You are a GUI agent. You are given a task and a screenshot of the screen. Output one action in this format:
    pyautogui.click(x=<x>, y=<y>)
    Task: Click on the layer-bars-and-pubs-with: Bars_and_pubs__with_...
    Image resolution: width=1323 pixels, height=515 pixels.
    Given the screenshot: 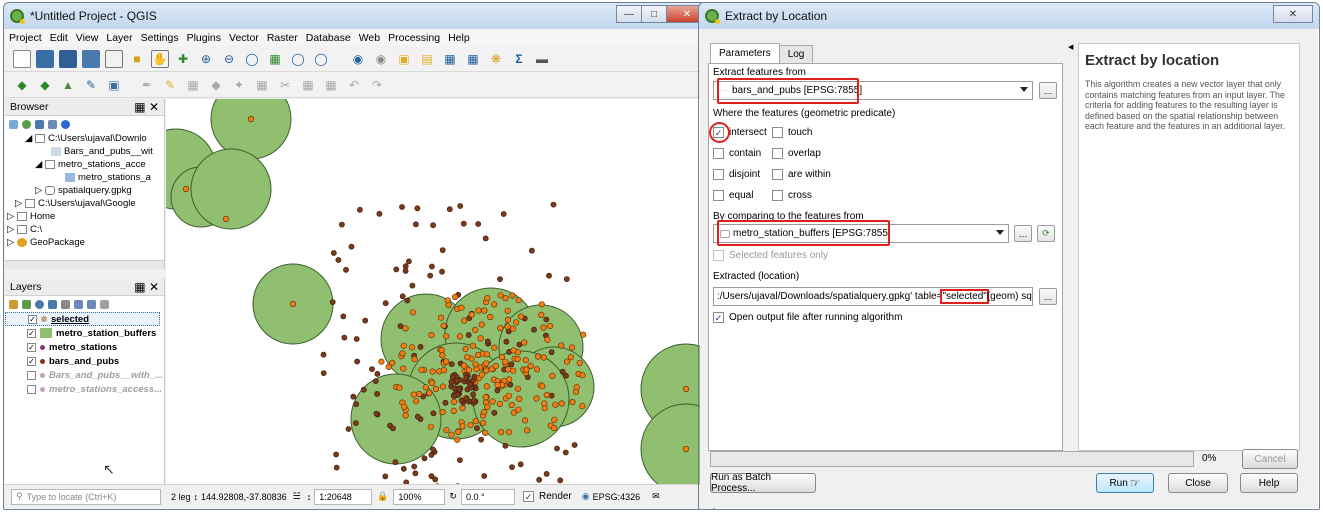 What is the action you would take?
    pyautogui.click(x=84, y=375)
    